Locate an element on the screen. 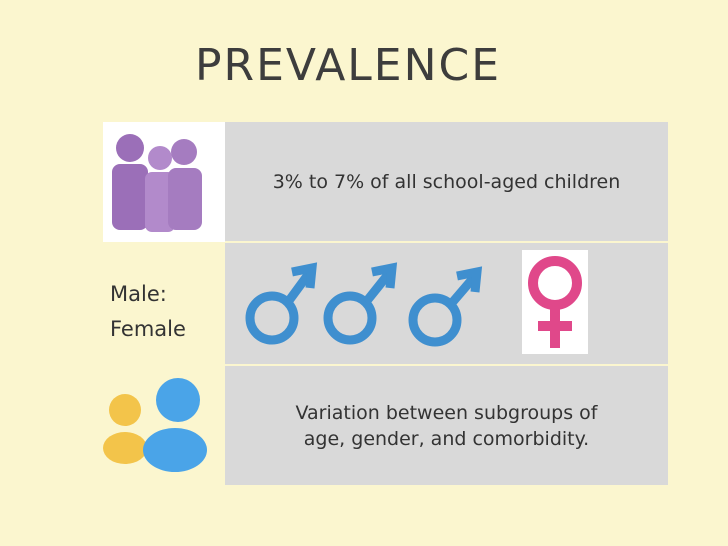 The width and height of the screenshot is (728, 546). row-text: 3% to 7% of all school-aged children is located at coordinates (446, 181).